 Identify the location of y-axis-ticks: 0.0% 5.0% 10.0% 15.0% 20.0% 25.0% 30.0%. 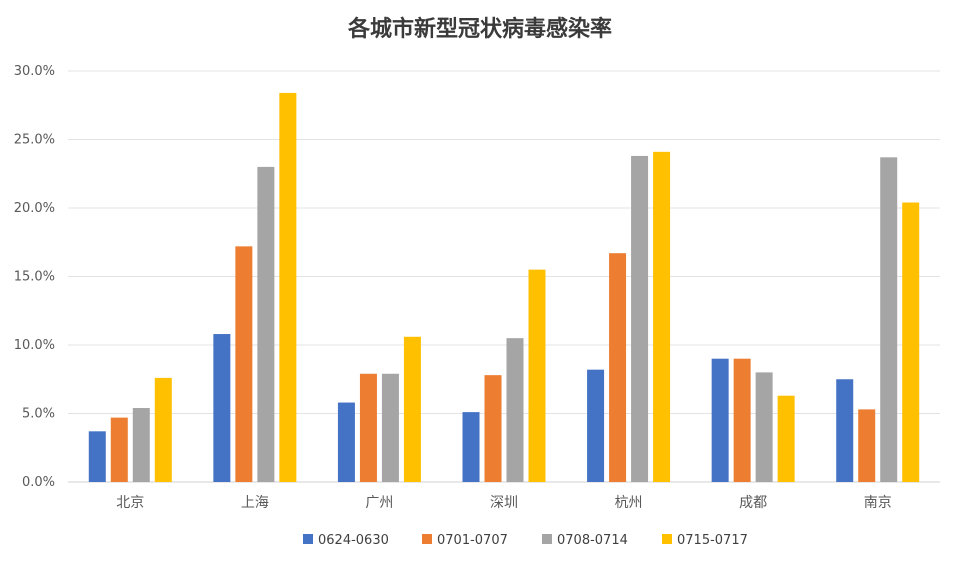
(34, 277).